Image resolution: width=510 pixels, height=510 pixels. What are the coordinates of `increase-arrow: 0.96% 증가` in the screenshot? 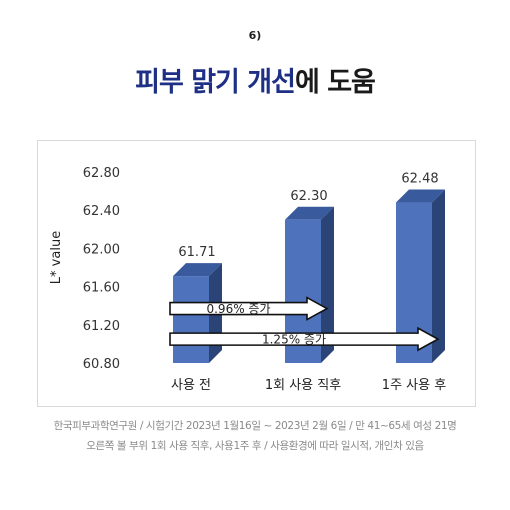 It's located at (249, 308).